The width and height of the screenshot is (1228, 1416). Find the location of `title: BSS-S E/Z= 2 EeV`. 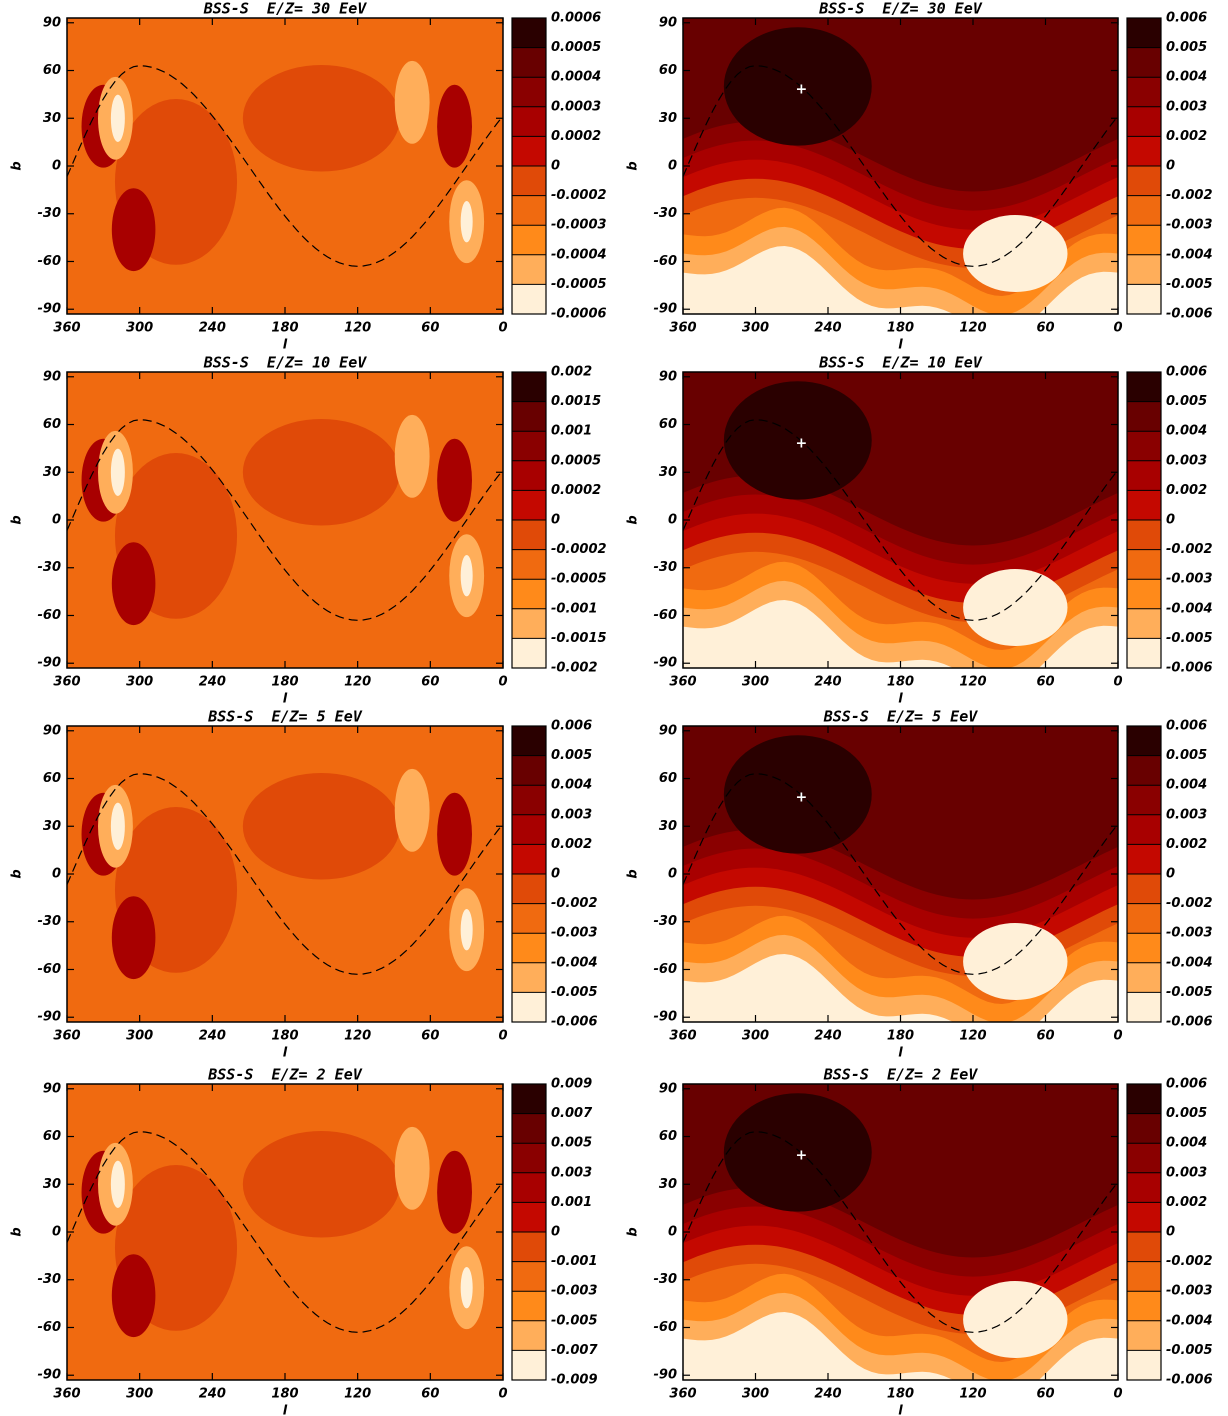

title: BSS-S E/Z= 2 EeV is located at coordinates (900, 1075).